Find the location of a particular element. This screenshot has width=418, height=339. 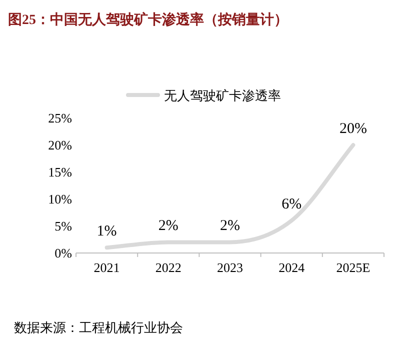

x-tick-label: 2024 is located at coordinates (292, 267).